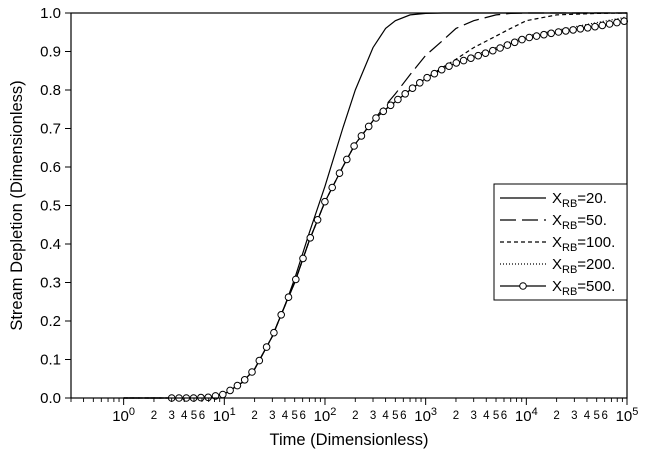 The height and width of the screenshot is (458, 650). Describe the element at coordinates (579, 200) in the screenshot. I see `legend-label-0: XRB=20.` at that location.